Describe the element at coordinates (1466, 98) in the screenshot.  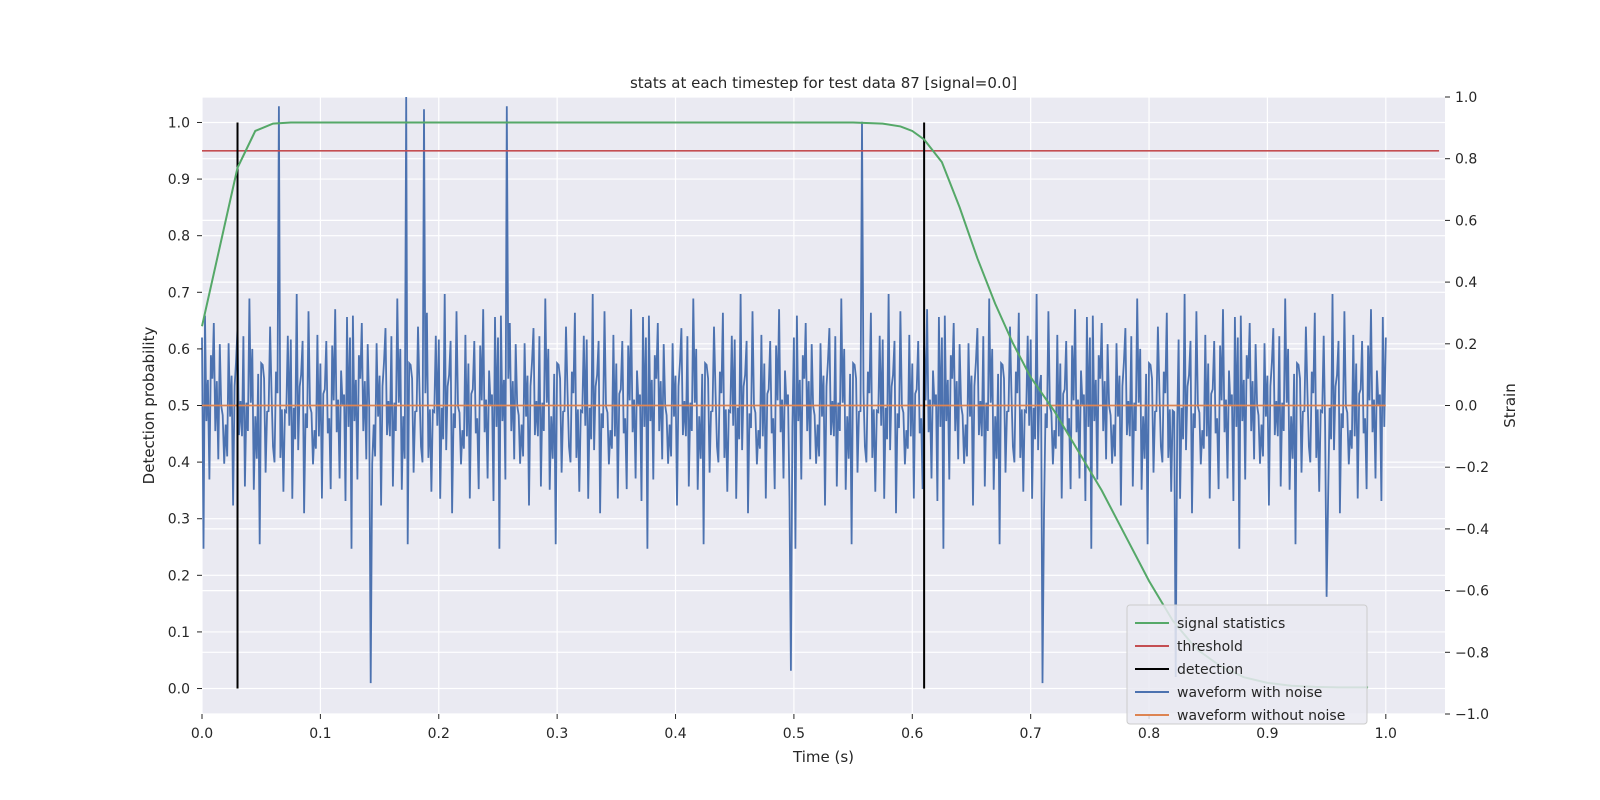
I see `y2-tick-label: 1.0` at that location.